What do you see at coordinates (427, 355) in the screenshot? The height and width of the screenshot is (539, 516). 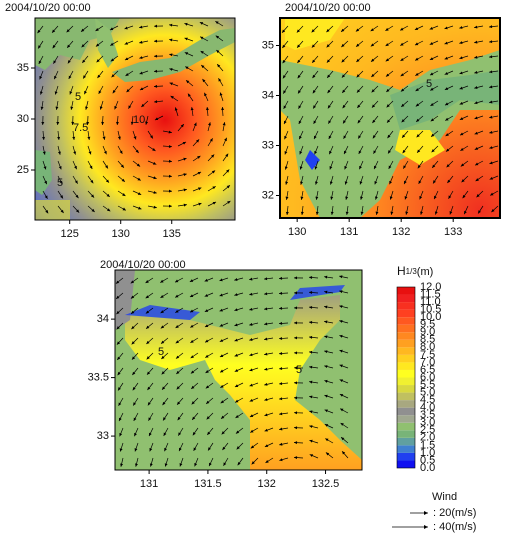 I see `colorbar-label: 7.5` at bounding box center [427, 355].